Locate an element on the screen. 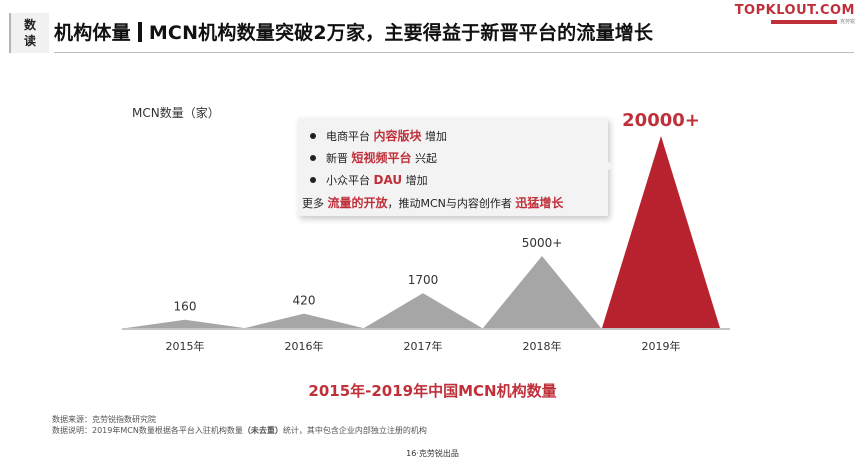 The width and height of the screenshot is (865, 462). data-note-bold: （未去重） is located at coordinates (262, 430).